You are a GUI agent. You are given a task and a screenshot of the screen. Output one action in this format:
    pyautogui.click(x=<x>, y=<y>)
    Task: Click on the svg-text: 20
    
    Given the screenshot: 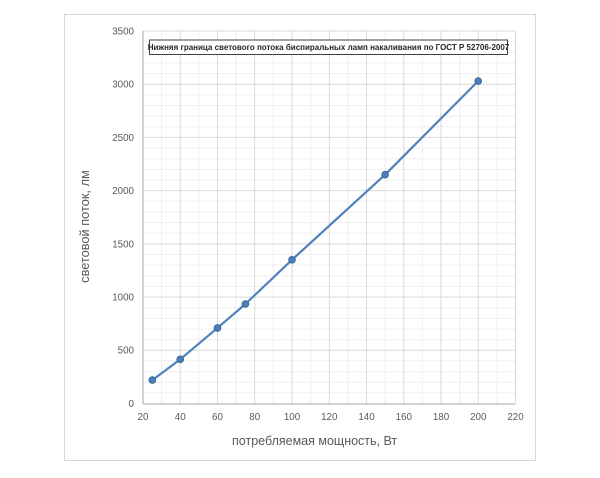 What is the action you would take?
    pyautogui.click(x=143, y=417)
    